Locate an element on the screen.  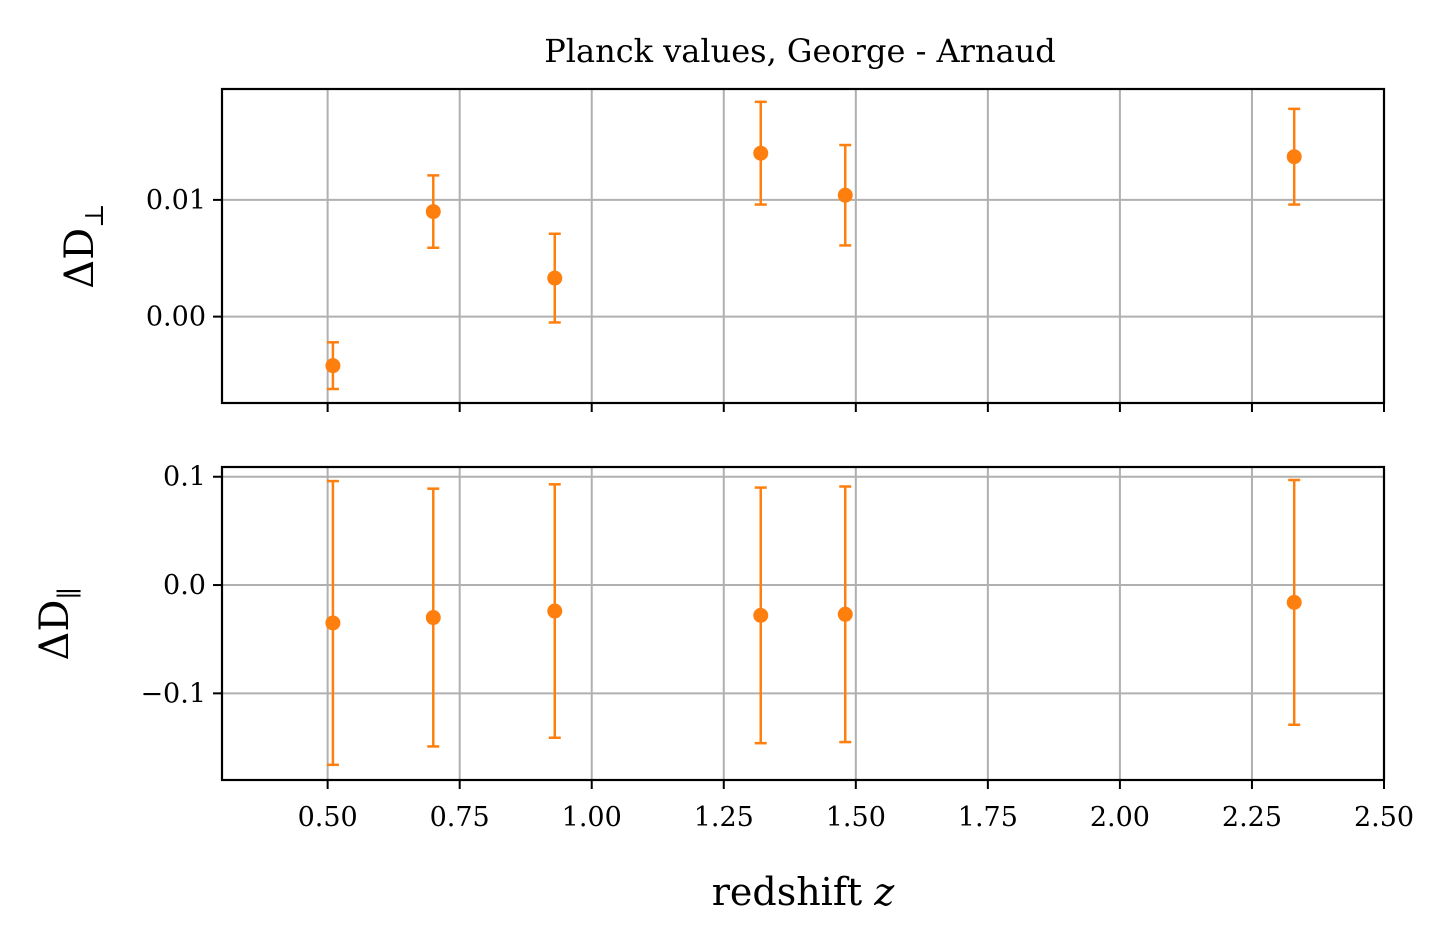
bottom-x-tick-label: 2.25 is located at coordinates (1252, 817).